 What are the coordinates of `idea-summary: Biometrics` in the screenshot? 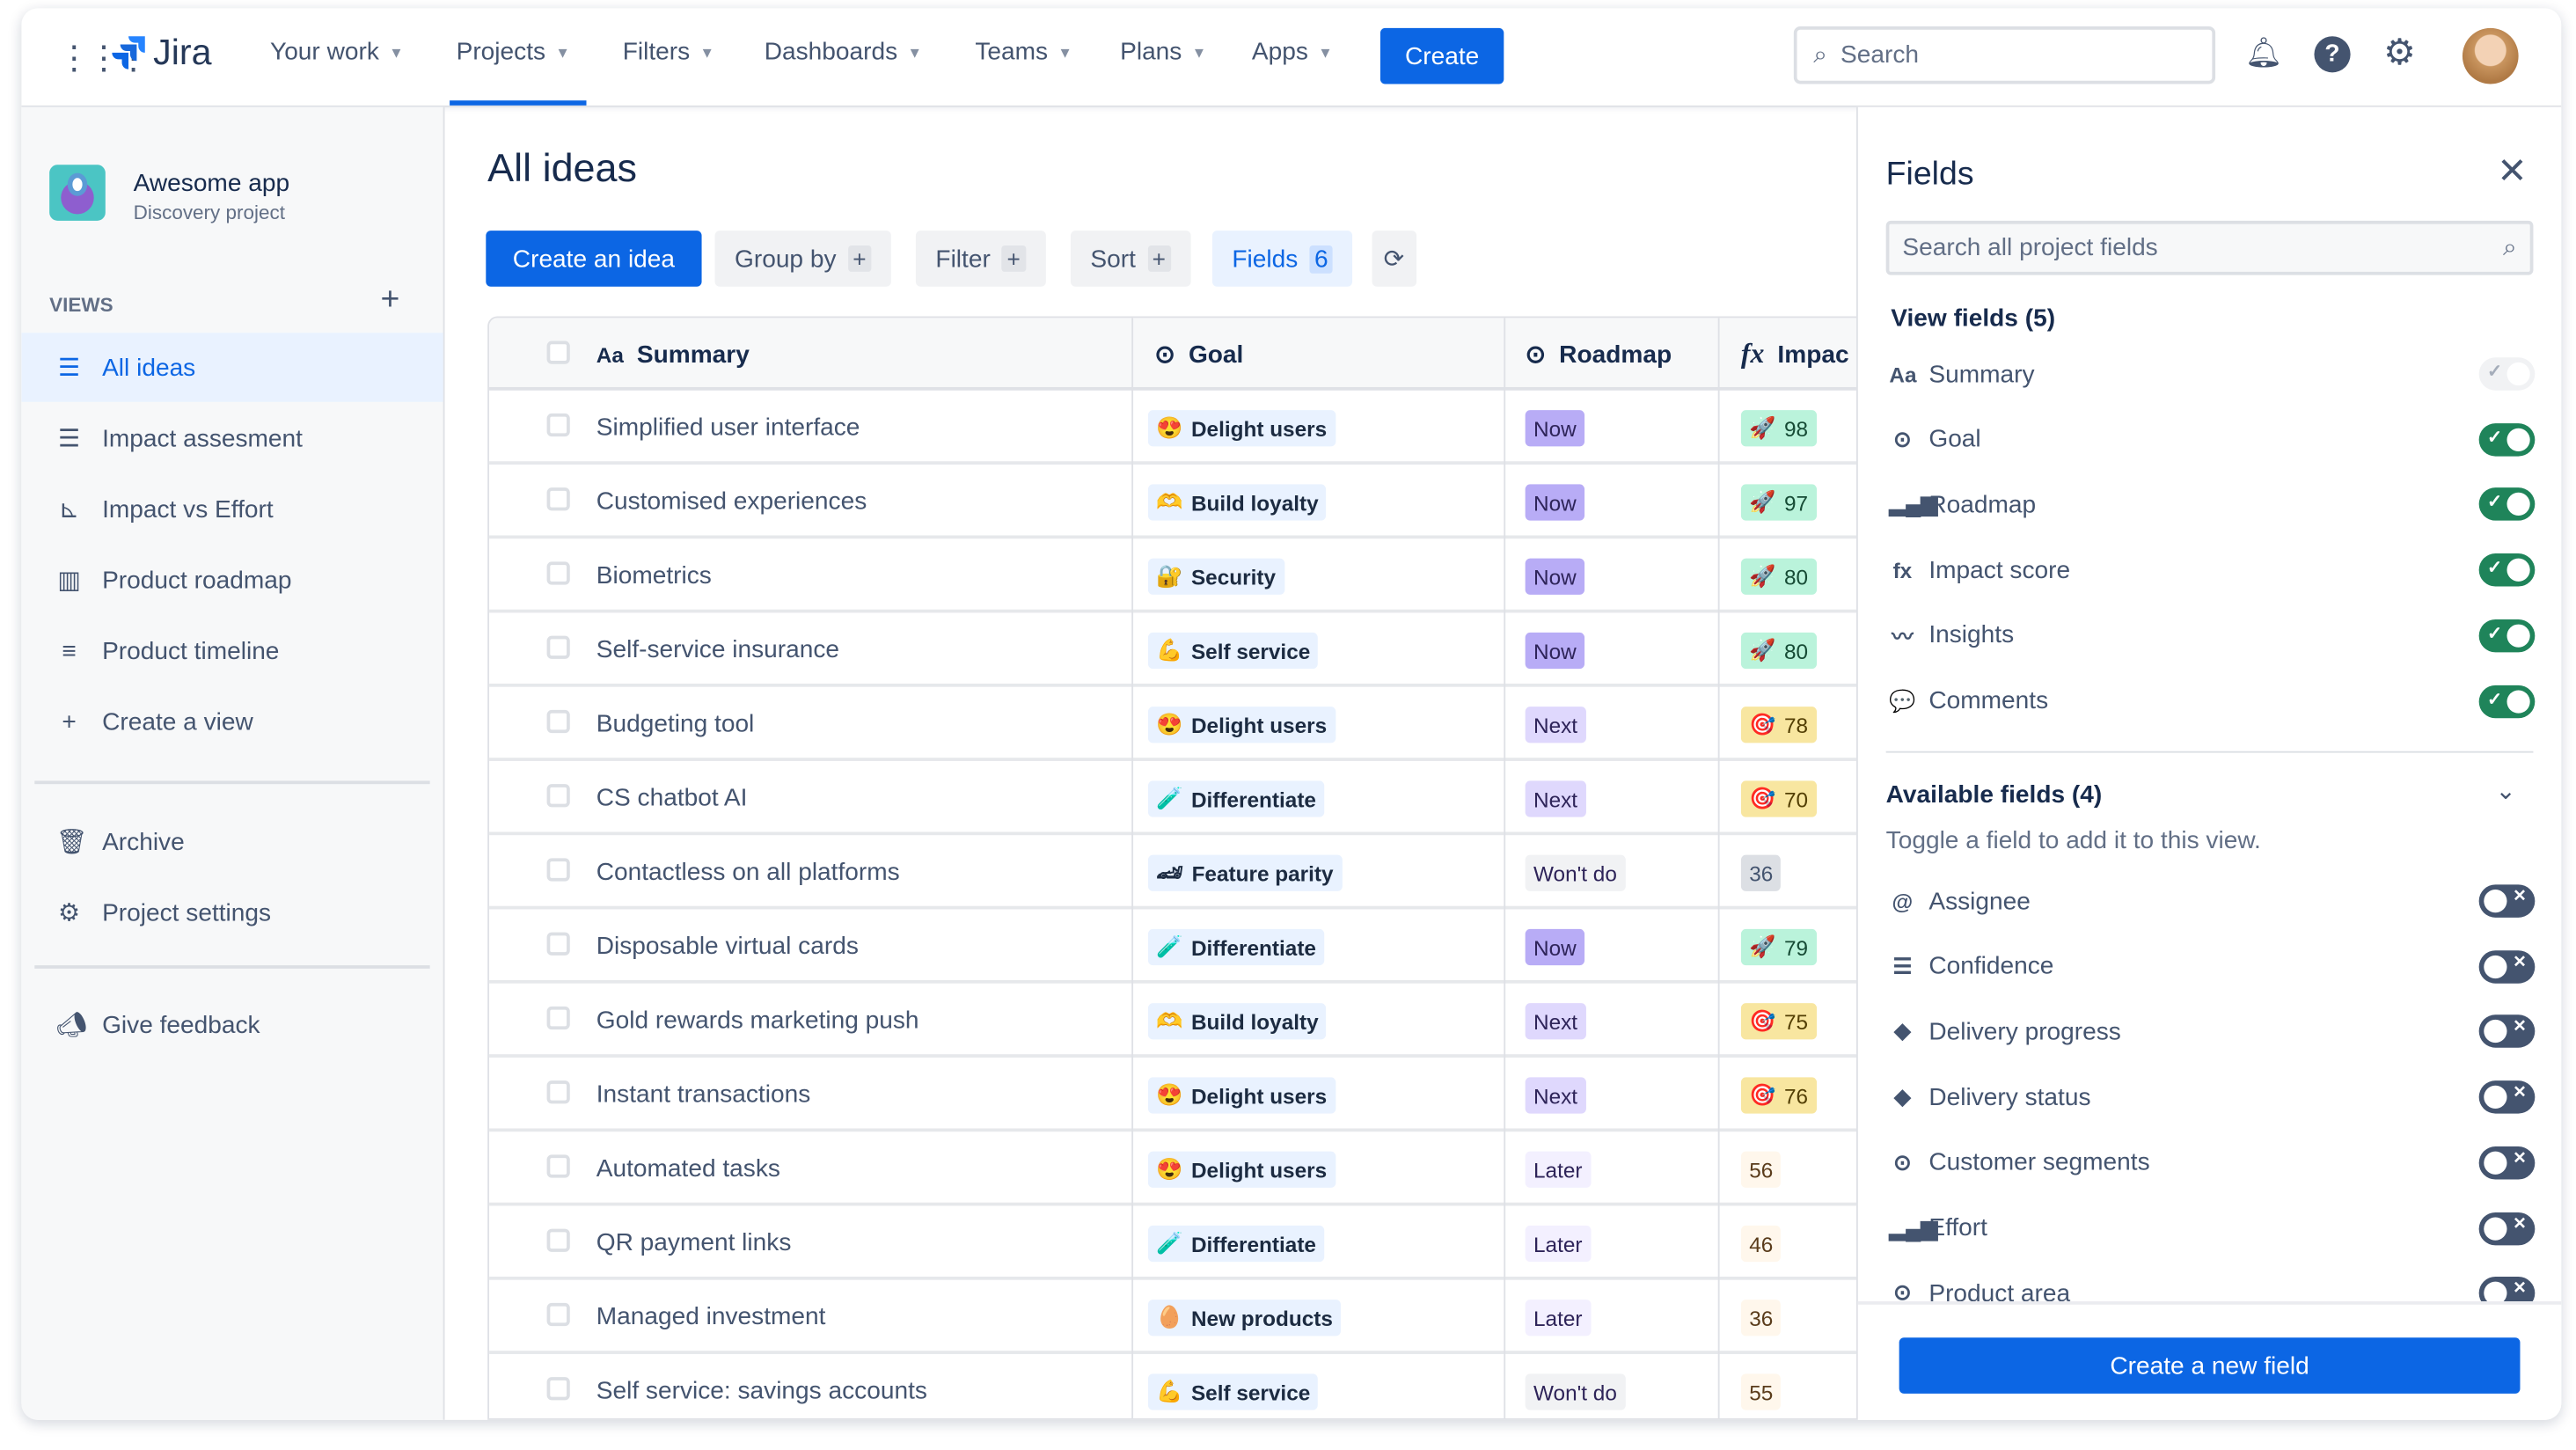 It's located at (654, 575).